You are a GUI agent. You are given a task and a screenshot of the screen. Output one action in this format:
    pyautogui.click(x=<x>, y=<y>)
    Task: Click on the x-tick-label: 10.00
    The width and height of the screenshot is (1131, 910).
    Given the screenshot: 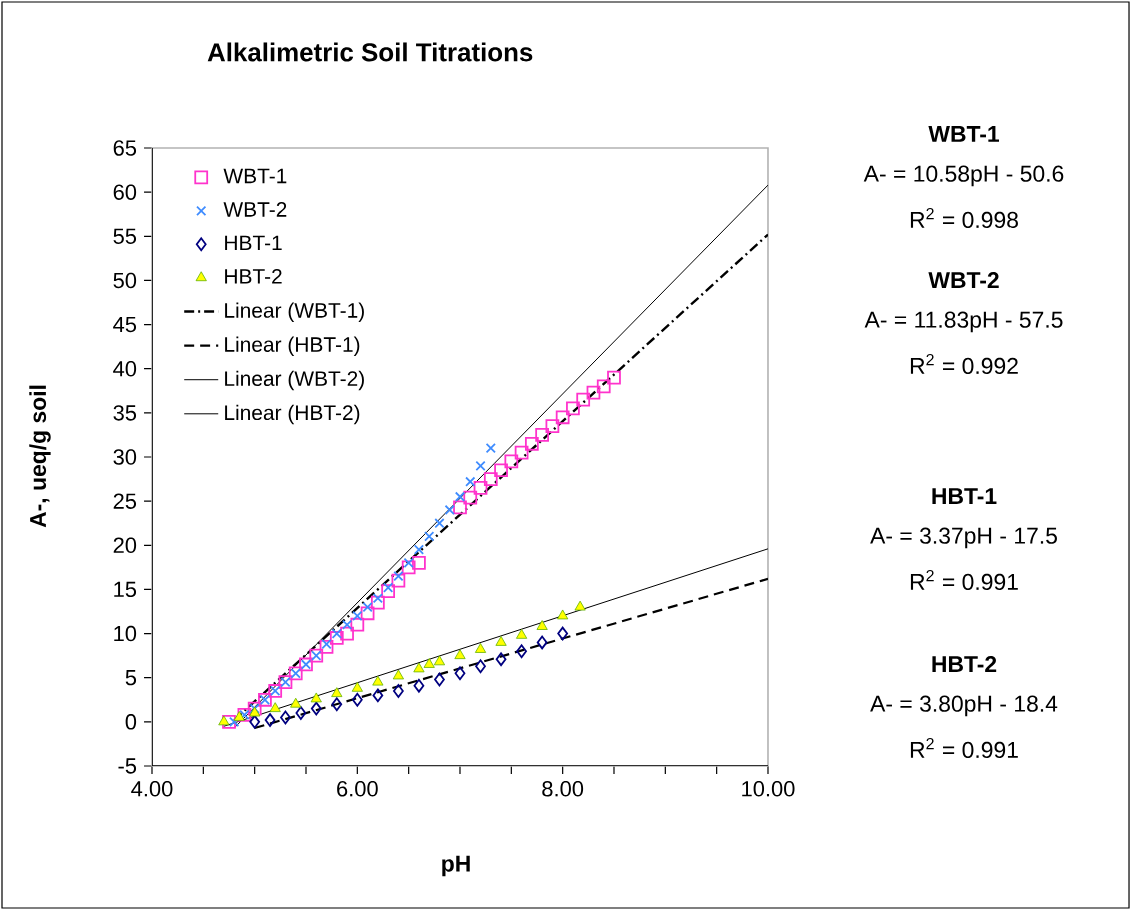 What is the action you would take?
    pyautogui.click(x=768, y=789)
    